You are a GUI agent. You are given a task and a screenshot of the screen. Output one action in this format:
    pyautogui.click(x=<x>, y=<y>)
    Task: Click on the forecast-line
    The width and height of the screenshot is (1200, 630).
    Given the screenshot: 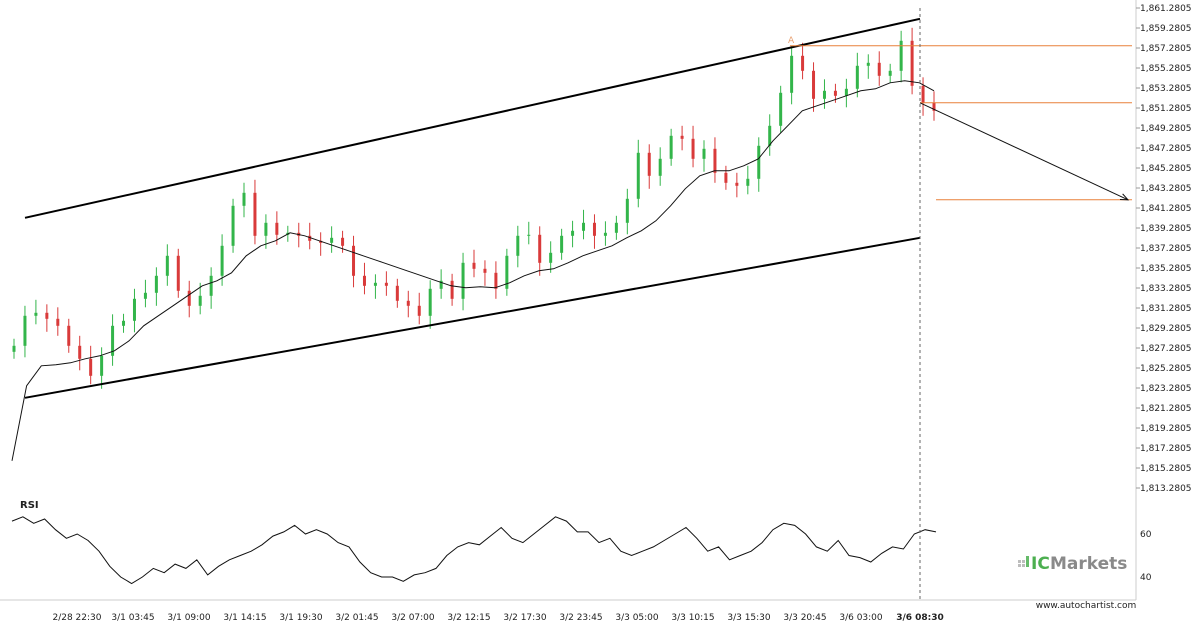 What is the action you would take?
    pyautogui.click(x=1024, y=151)
    